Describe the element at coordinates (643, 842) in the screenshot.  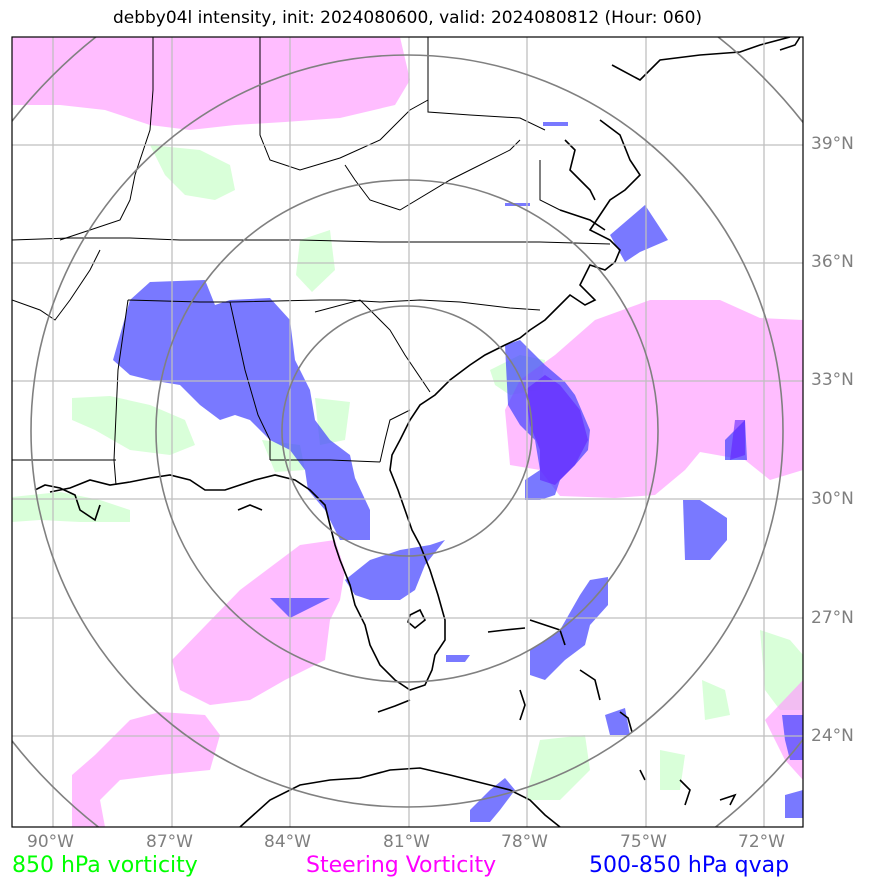
I see `lon-label-75w: 75°W` at that location.